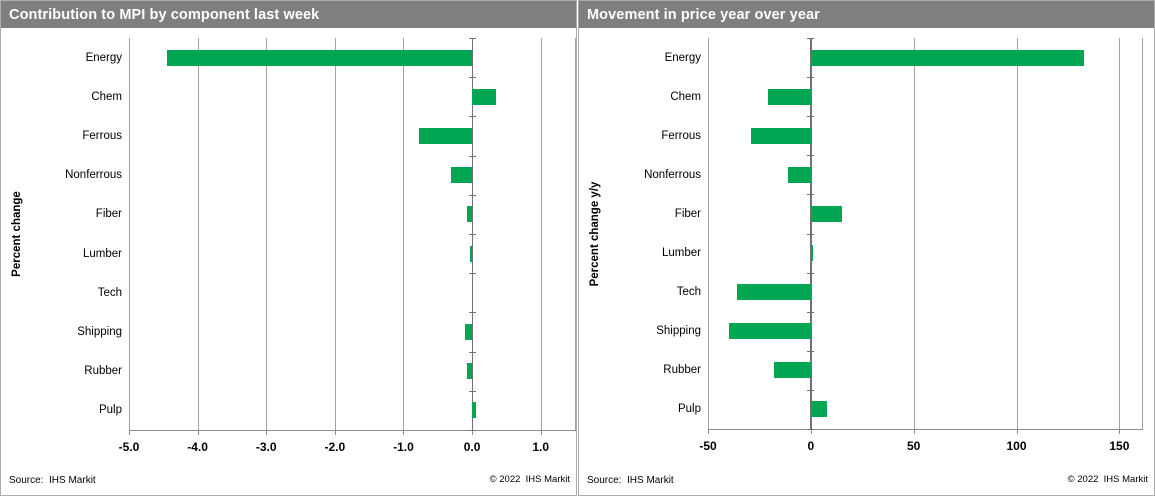 The image size is (1155, 500). What do you see at coordinates (595, 233) in the screenshot?
I see `y-axis-title: Percent change y/y` at bounding box center [595, 233].